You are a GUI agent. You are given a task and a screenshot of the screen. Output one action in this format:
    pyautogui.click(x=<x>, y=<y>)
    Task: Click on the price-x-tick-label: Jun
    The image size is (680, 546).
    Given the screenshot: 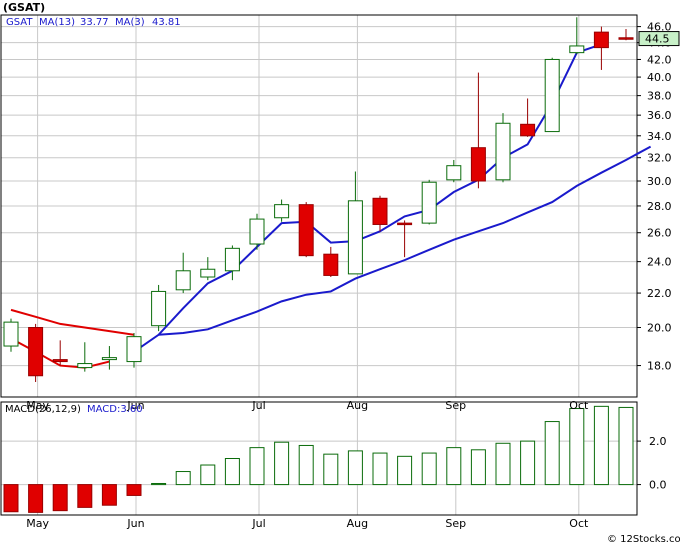 What is the action you would take?
    pyautogui.click(x=135, y=405)
    